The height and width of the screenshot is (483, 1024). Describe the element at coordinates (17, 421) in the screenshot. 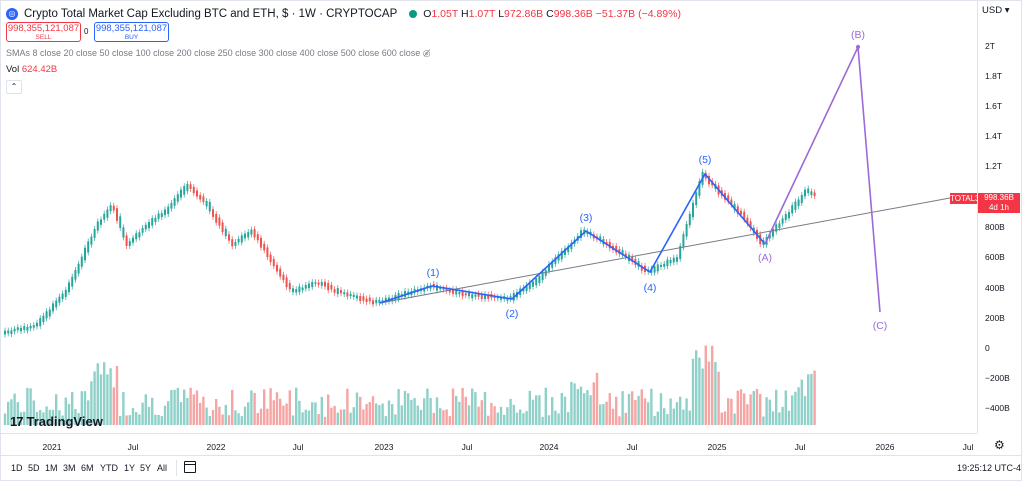

I see `tradingview-mark: 17` at that location.